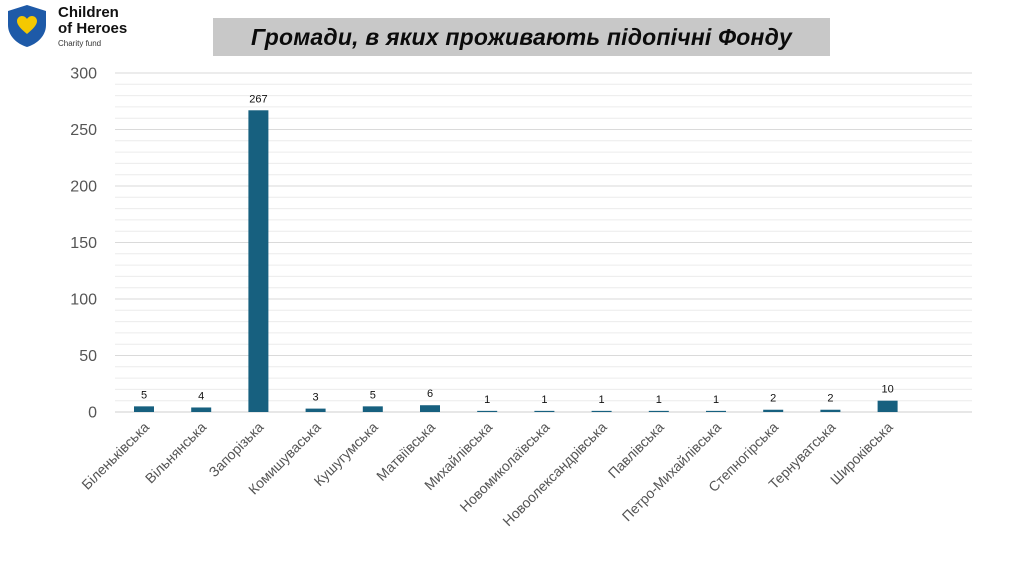 Image resolution: width=1024 pixels, height=576 pixels. Describe the element at coordinates (88, 356) in the screenshot. I see `y-tick-label: 50` at that location.